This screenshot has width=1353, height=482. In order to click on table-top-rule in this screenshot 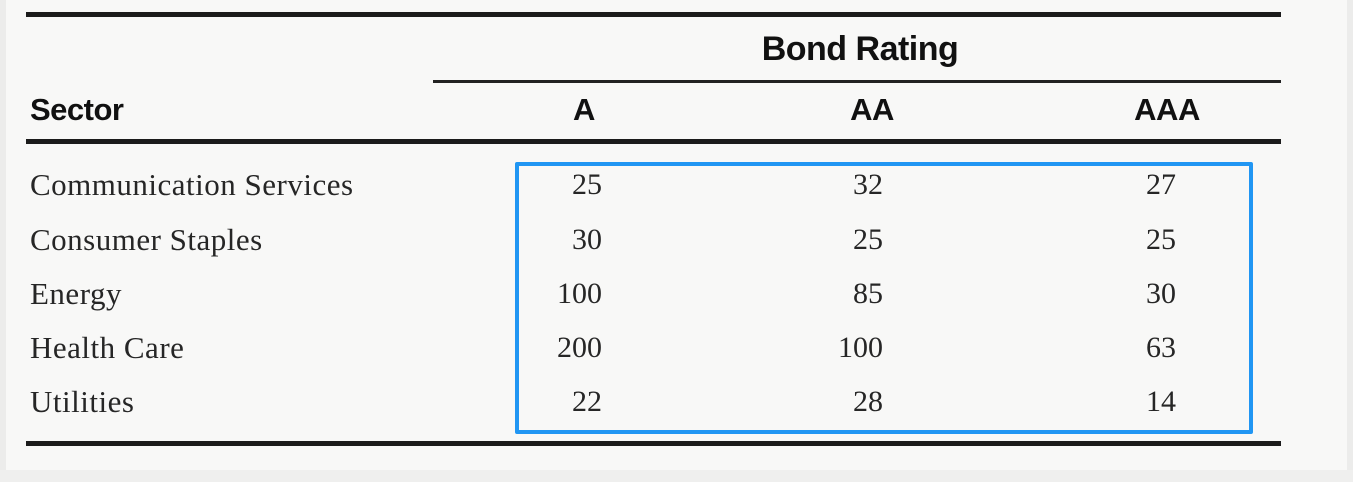, I will do `click(653, 14)`.